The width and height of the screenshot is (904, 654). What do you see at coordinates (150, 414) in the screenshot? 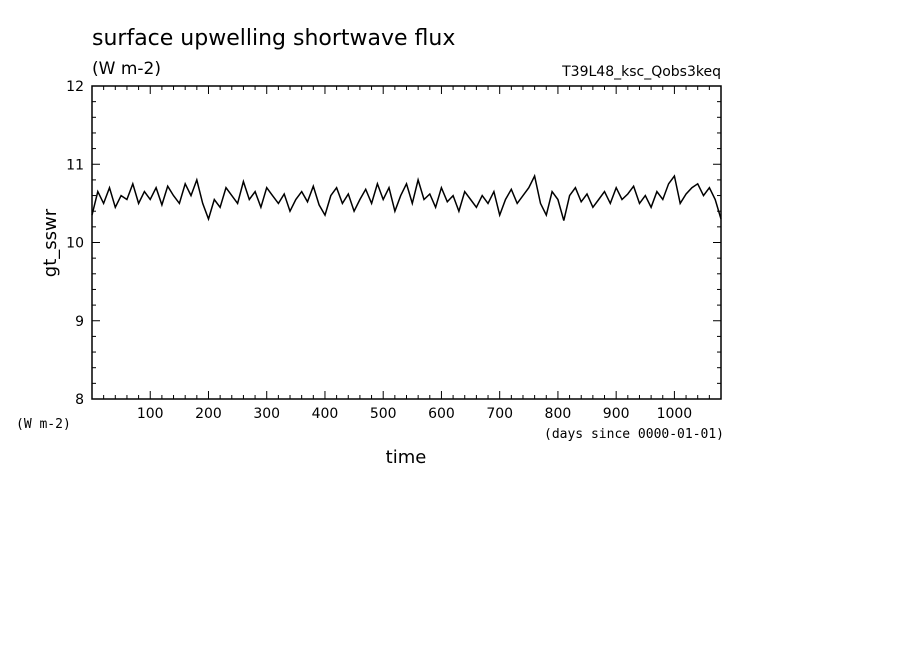
I see `x-tick-label: 100` at bounding box center [150, 414].